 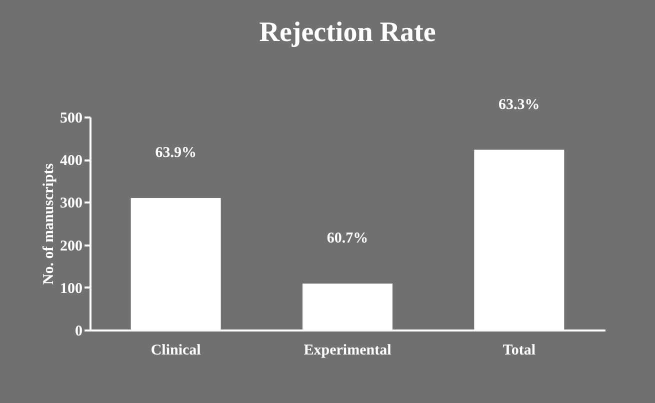 What do you see at coordinates (175, 350) in the screenshot?
I see `x-tick-label: Clinical` at bounding box center [175, 350].